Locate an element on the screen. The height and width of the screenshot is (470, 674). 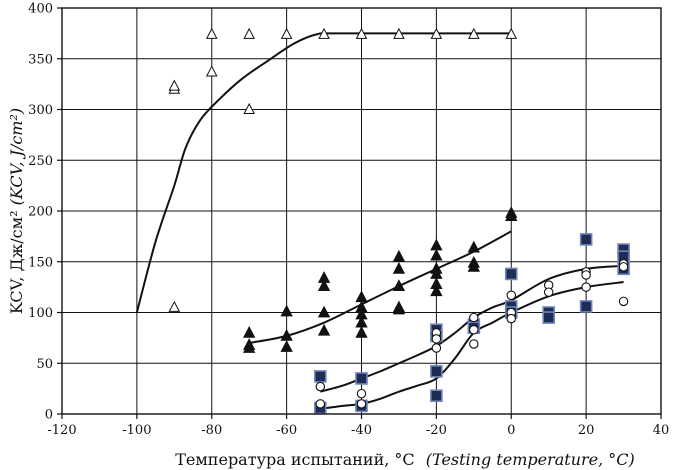
y-tick-label: 50 is located at coordinates (44, 364).